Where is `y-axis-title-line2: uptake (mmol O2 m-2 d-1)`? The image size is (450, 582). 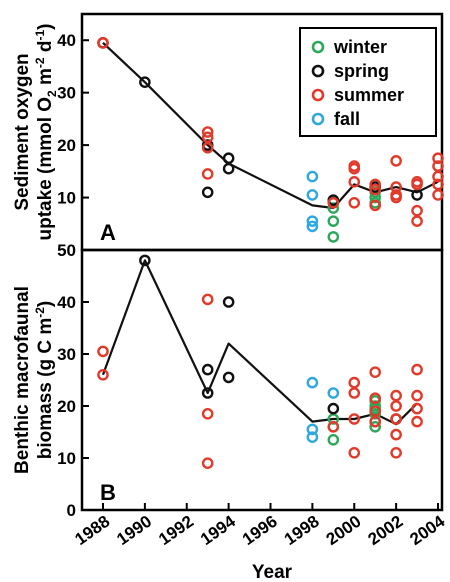
y-axis-title-line2: uptake (mmol O2 m-2 d-1) is located at coordinates (46, 131).